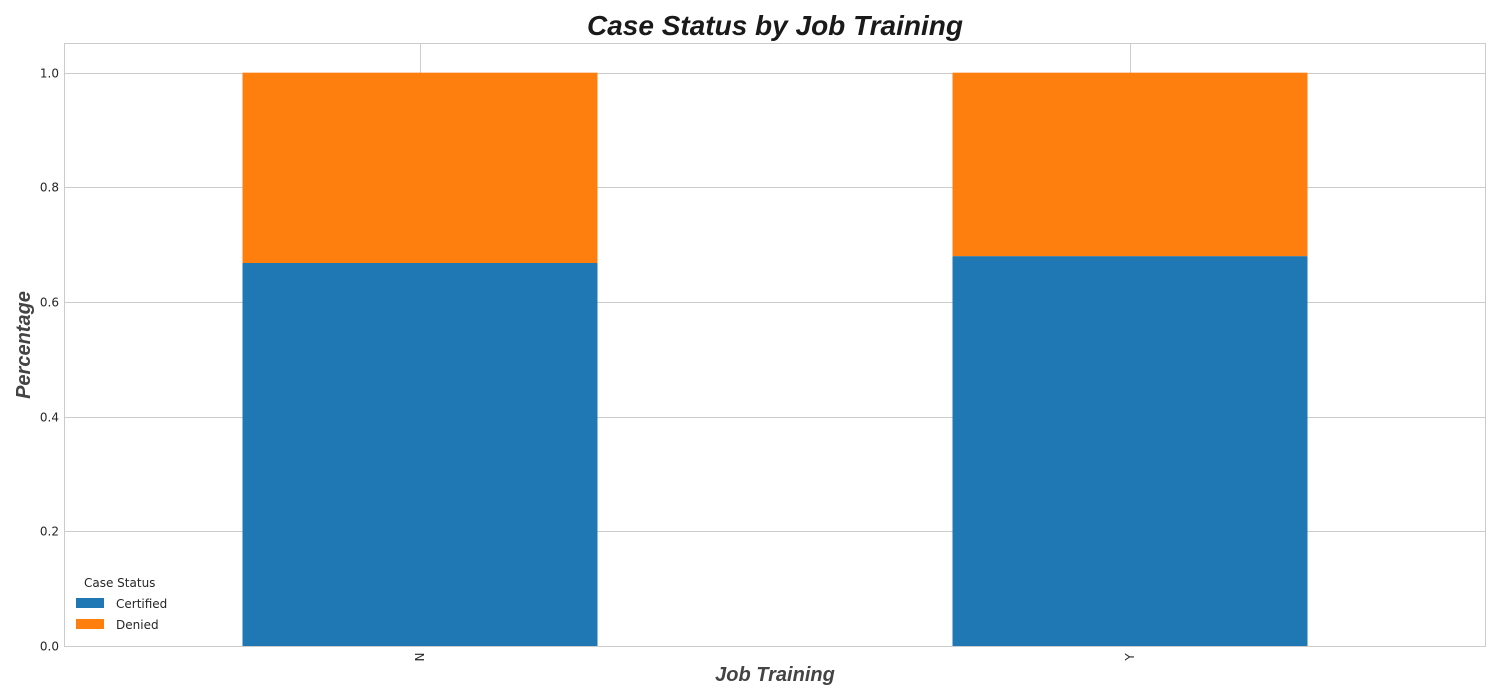 The image size is (1500, 700). I want to click on bar-denied-y, so click(1130, 164).